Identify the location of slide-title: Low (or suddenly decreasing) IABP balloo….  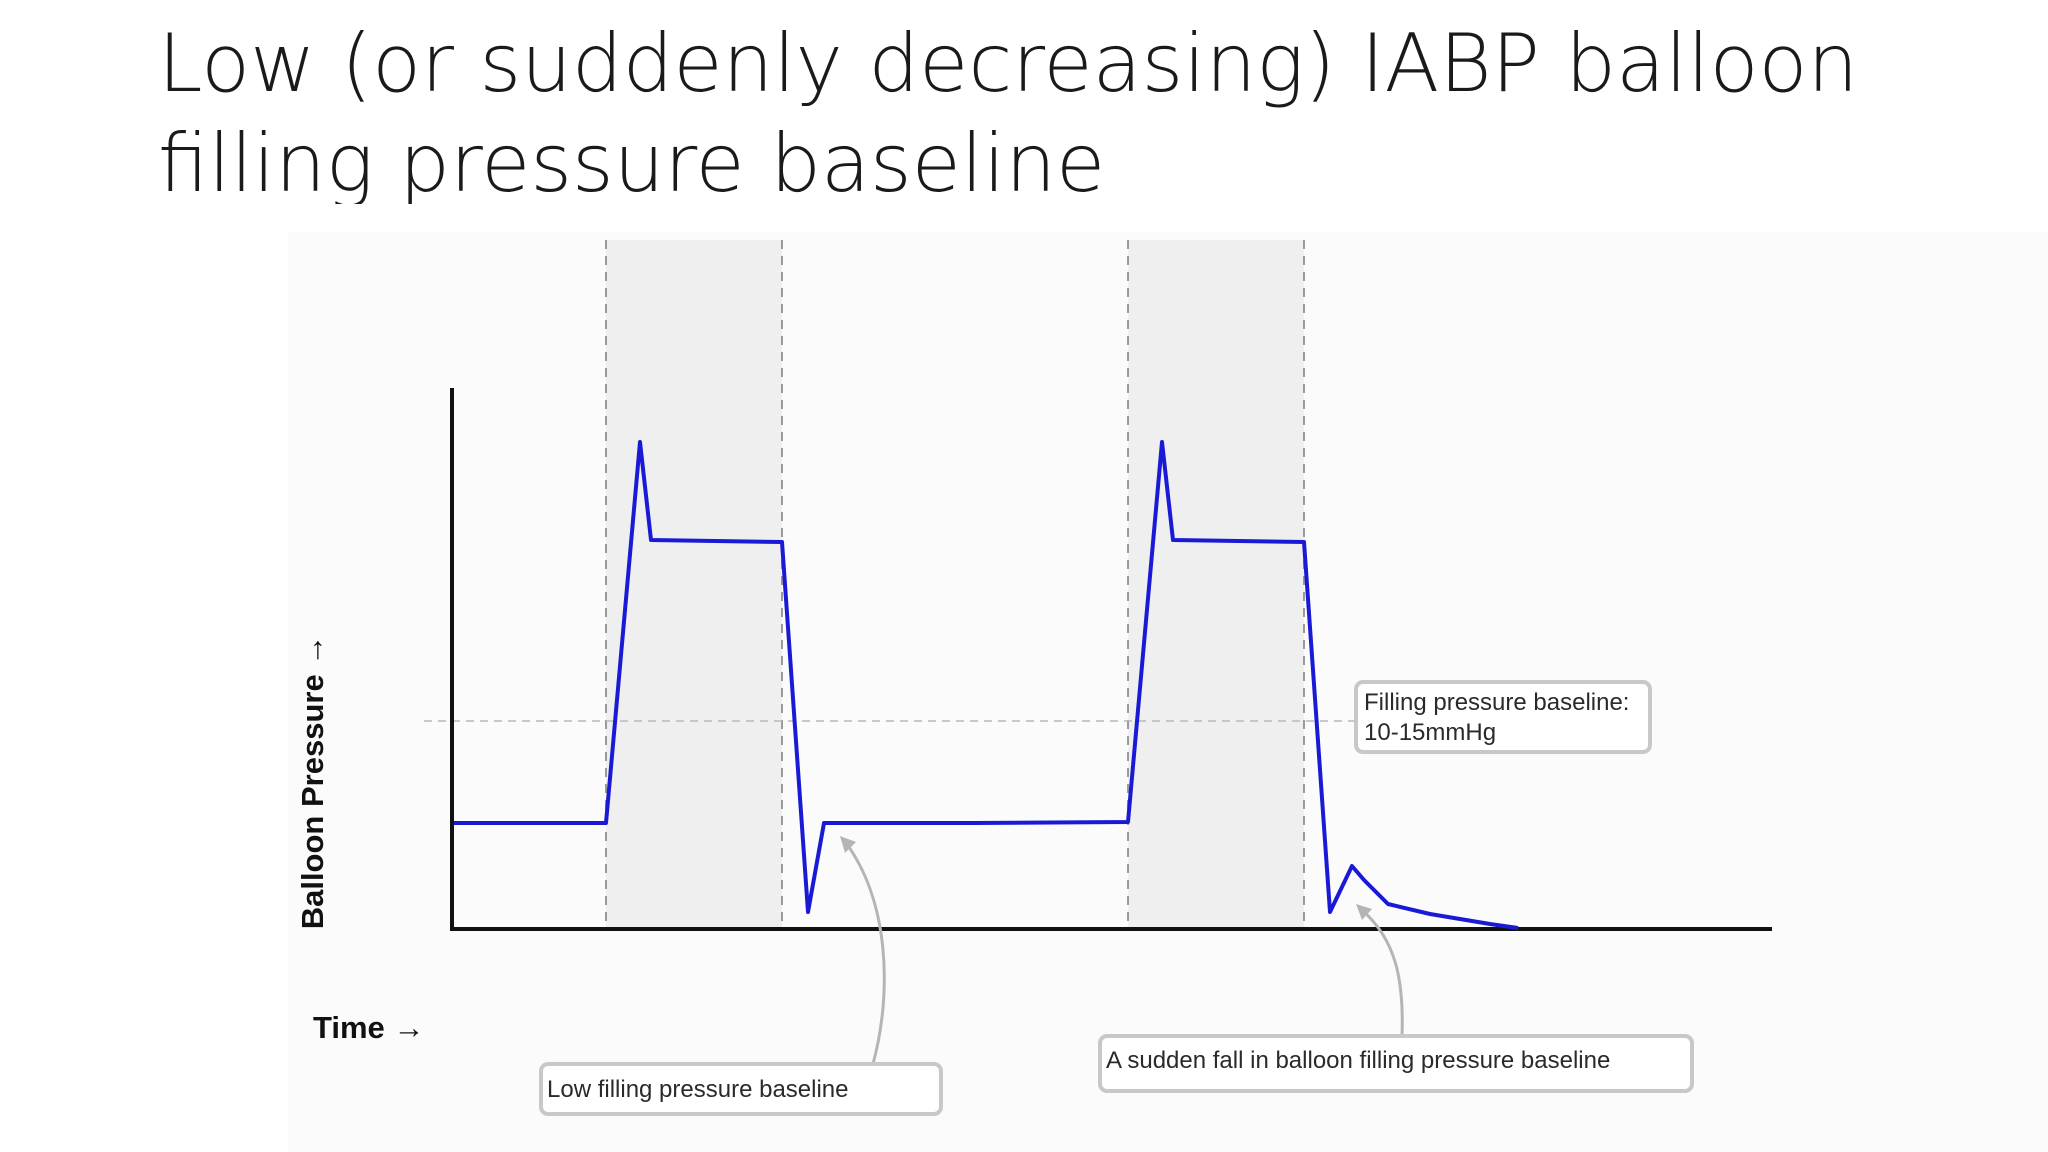
(1058, 109).